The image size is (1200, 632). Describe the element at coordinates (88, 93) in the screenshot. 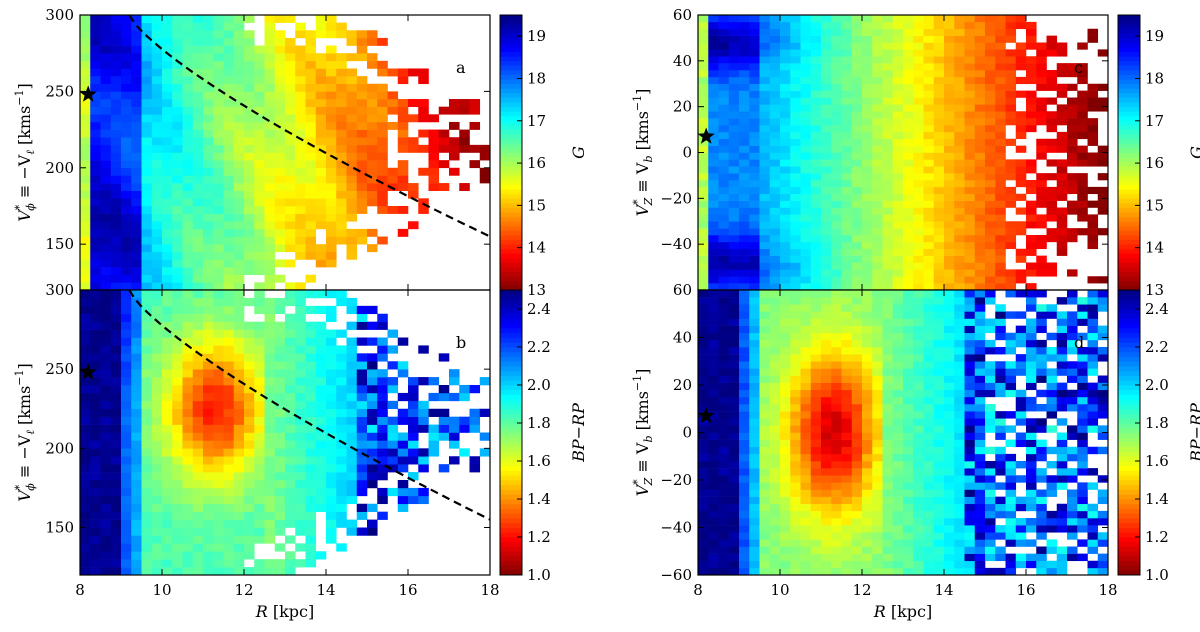

I see `sun-marker` at that location.